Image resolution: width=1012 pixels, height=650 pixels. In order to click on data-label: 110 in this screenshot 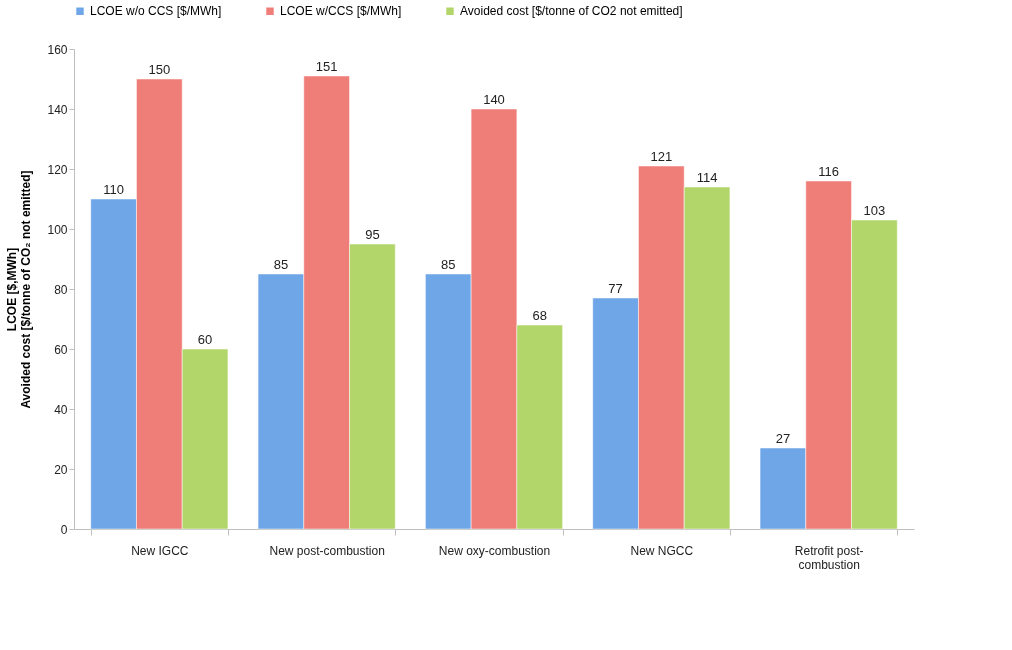, I will do `click(113, 189)`.